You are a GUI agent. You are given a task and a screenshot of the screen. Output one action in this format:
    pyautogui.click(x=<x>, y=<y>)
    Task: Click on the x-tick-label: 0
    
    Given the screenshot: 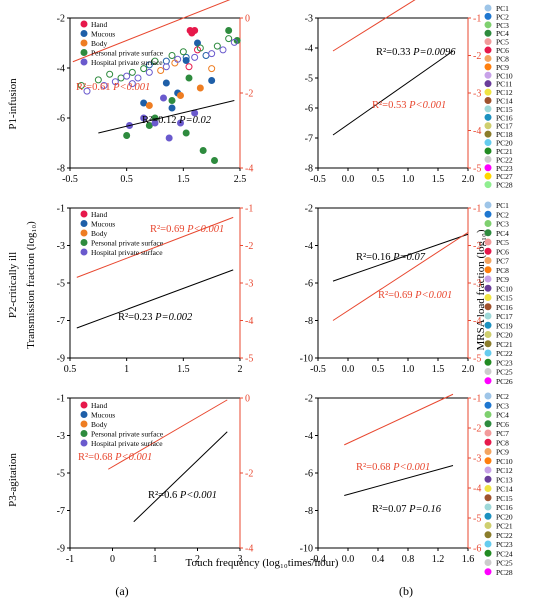 What is the action you would take?
    pyautogui.click(x=112, y=559)
    